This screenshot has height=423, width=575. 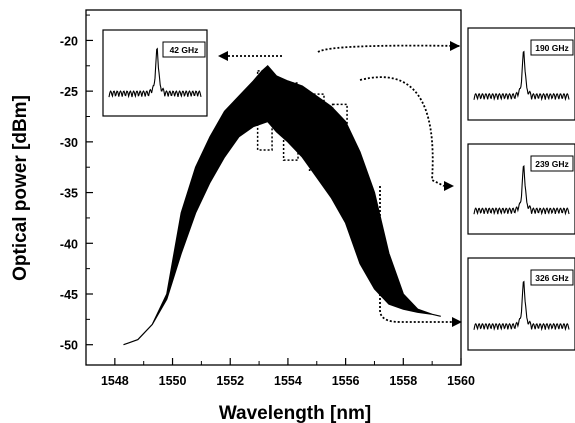 I want to click on inset-label: 42 GHz, so click(x=184, y=50).